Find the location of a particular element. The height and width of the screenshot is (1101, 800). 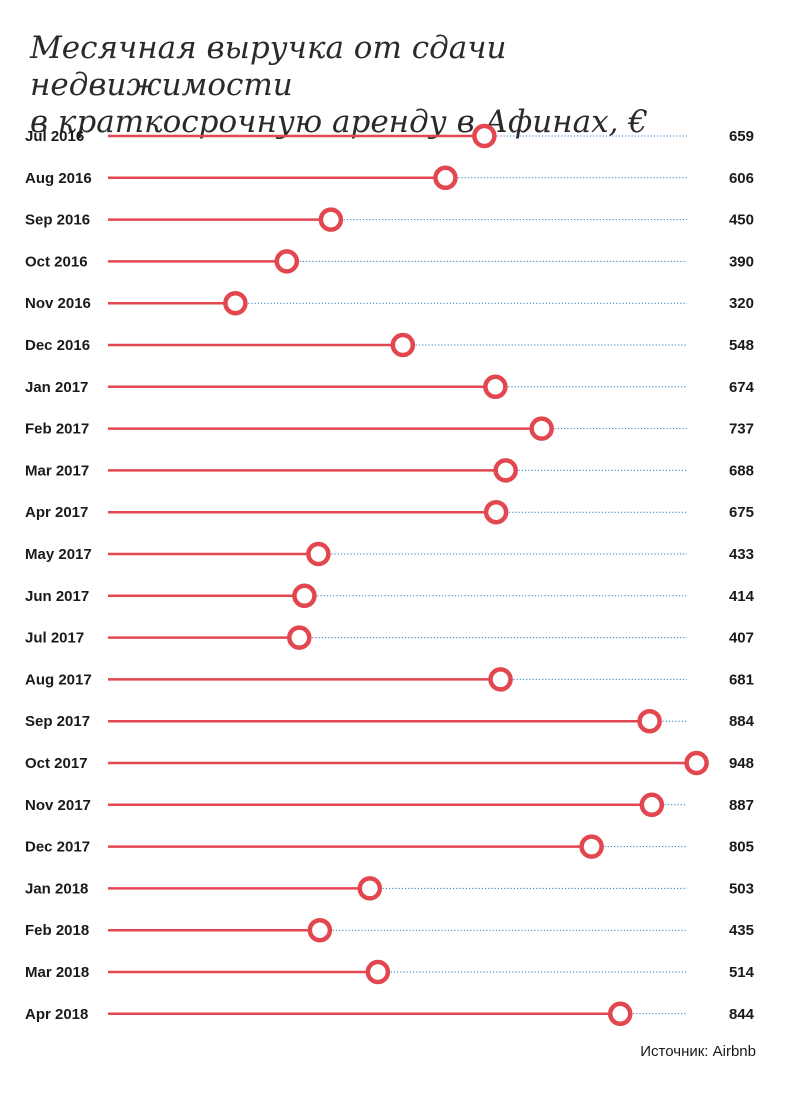

category-label: Dec 2016 is located at coordinates (57, 345).